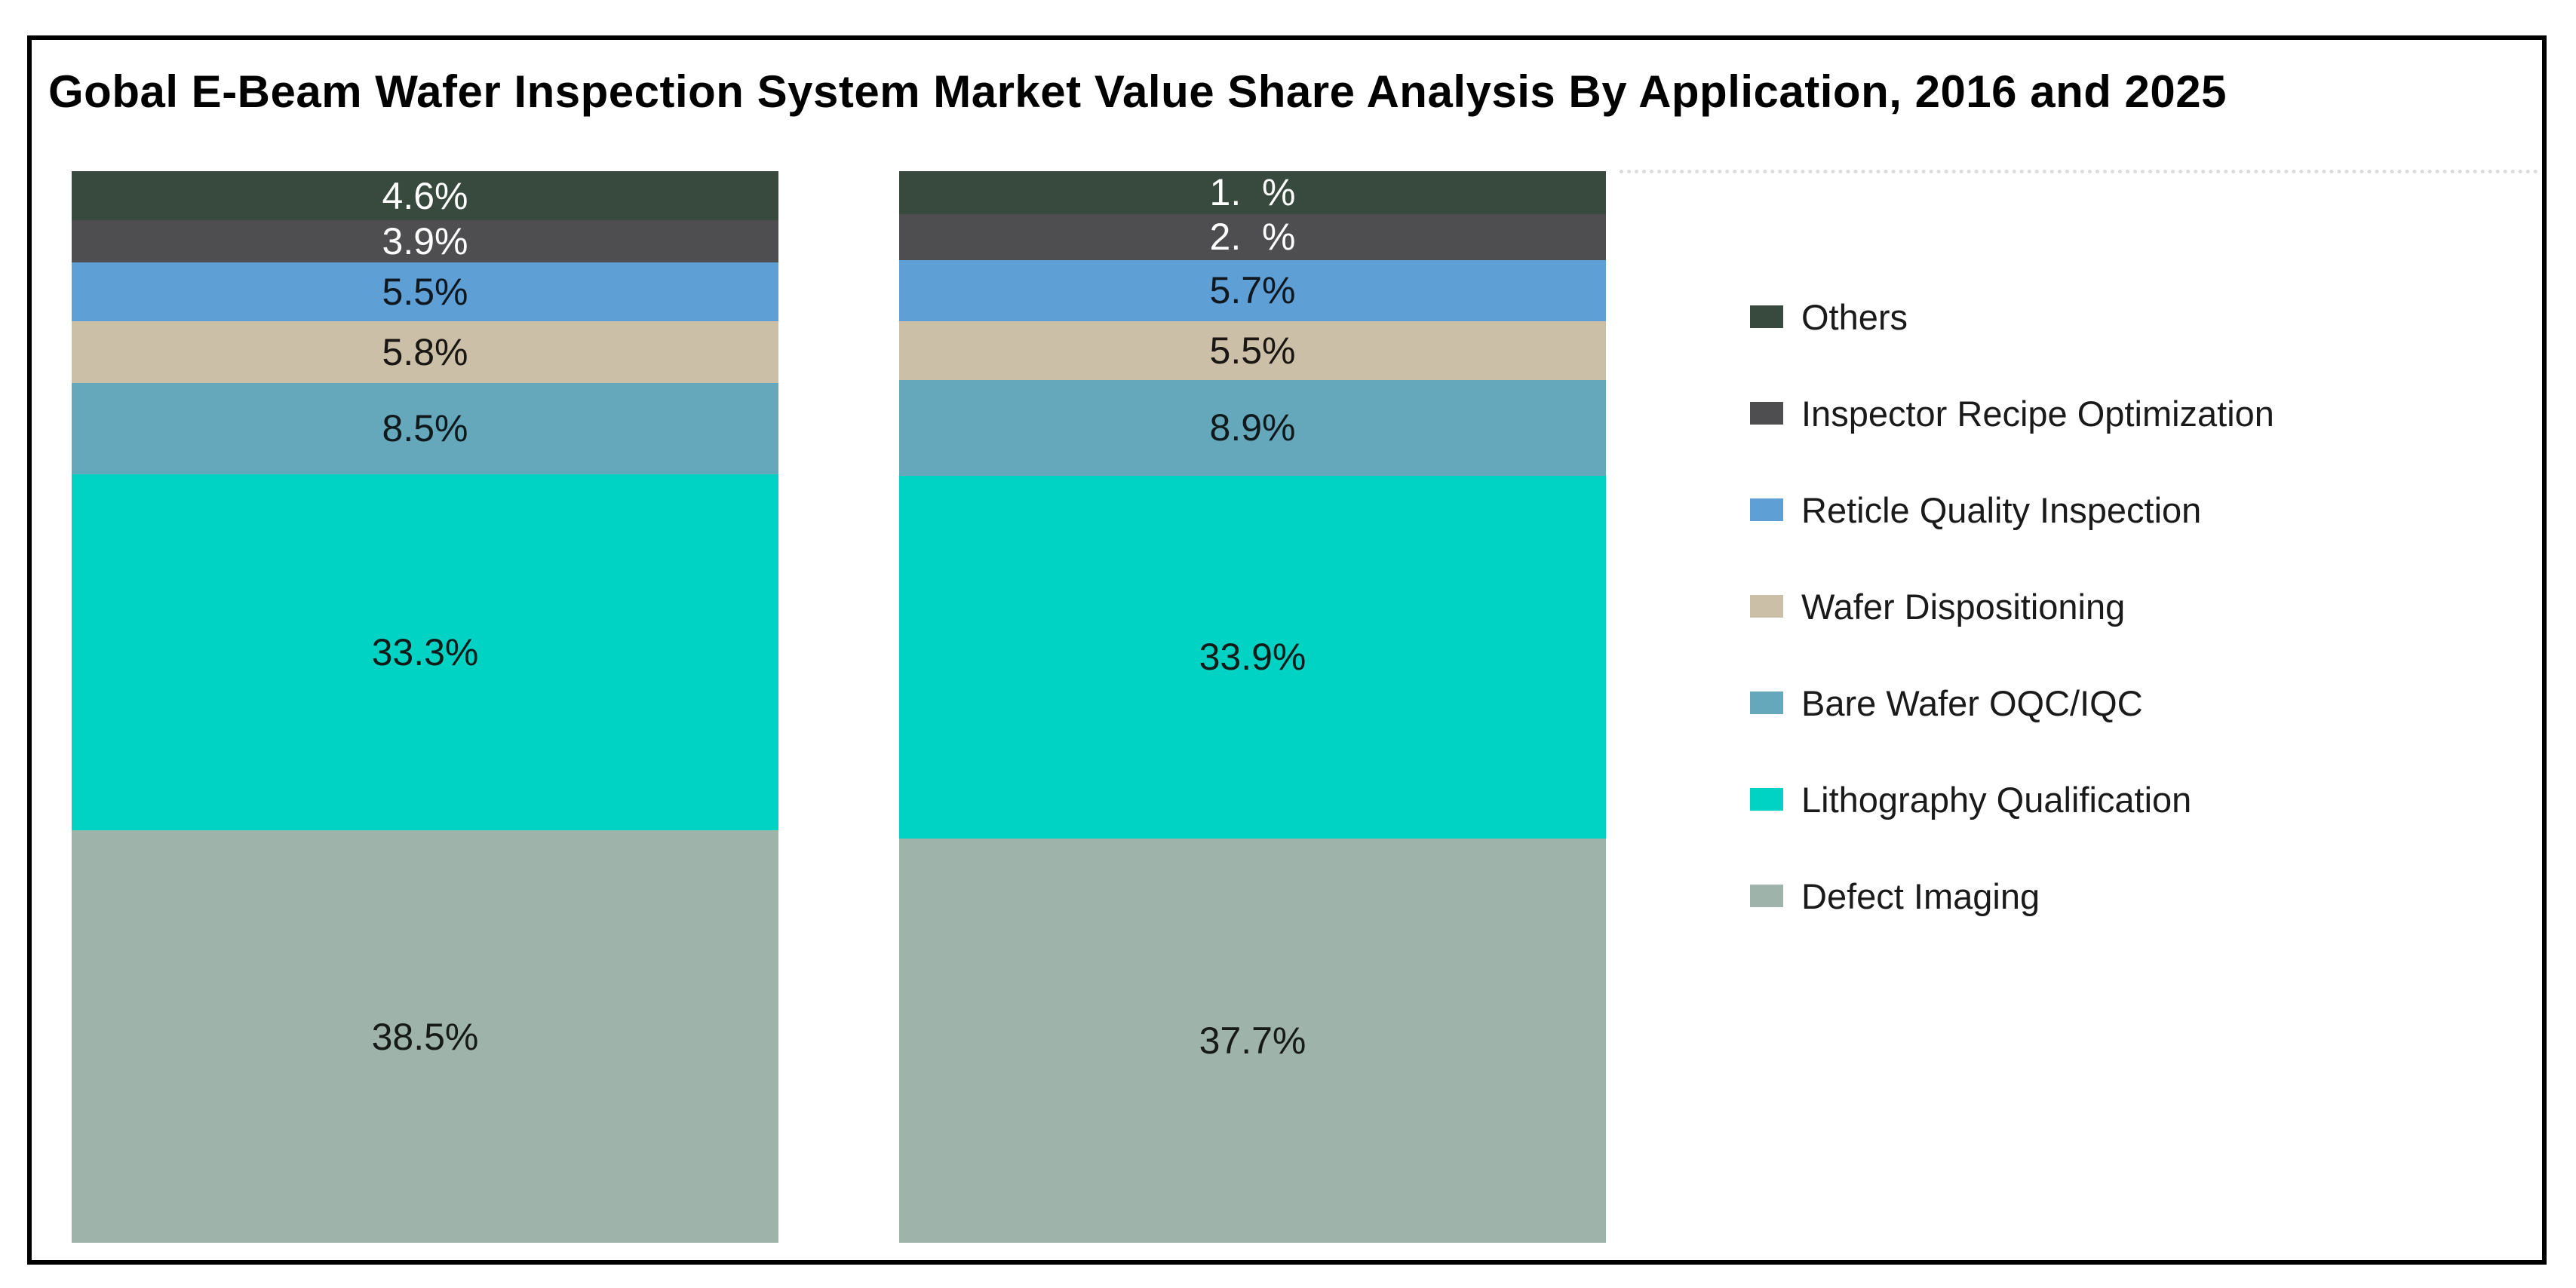  I want to click on legend-label: Wafer Dispositioning, so click(1963, 606).